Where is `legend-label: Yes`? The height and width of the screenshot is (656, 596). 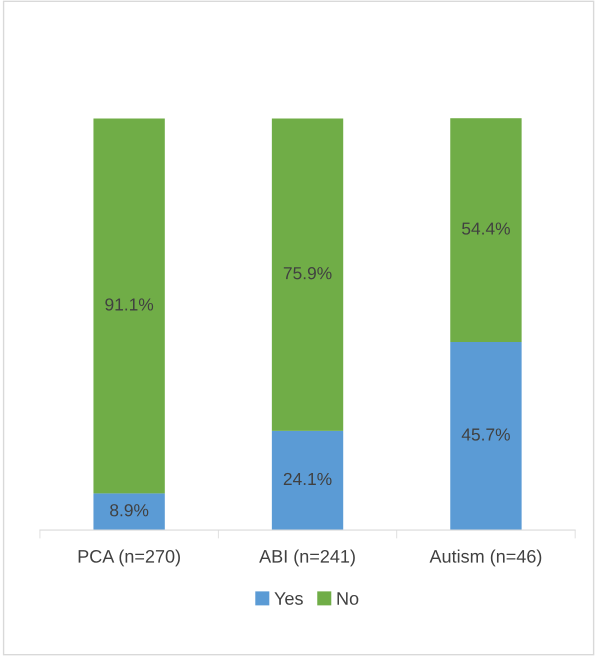 legend-label: Yes is located at coordinates (288, 598).